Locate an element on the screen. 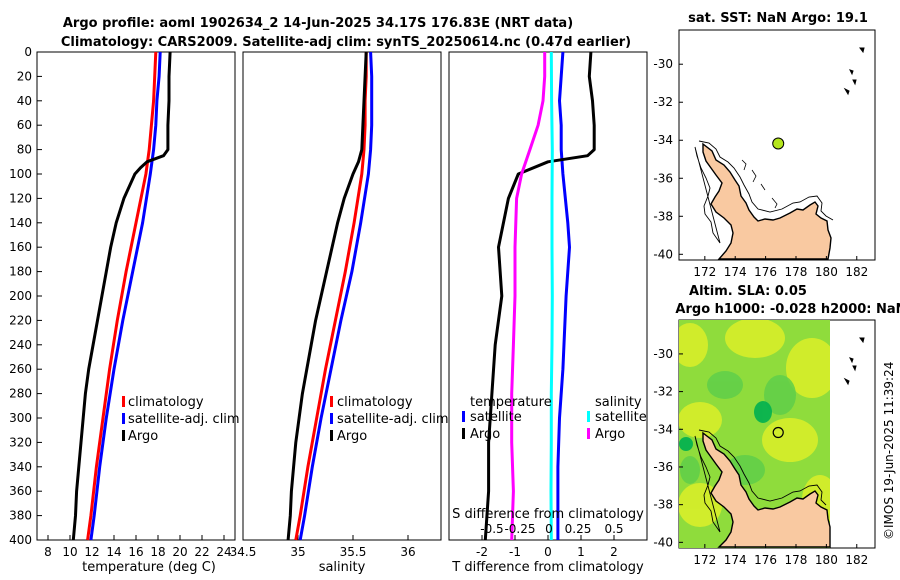  depth-tick-label: 400 is located at coordinates (20, 540).